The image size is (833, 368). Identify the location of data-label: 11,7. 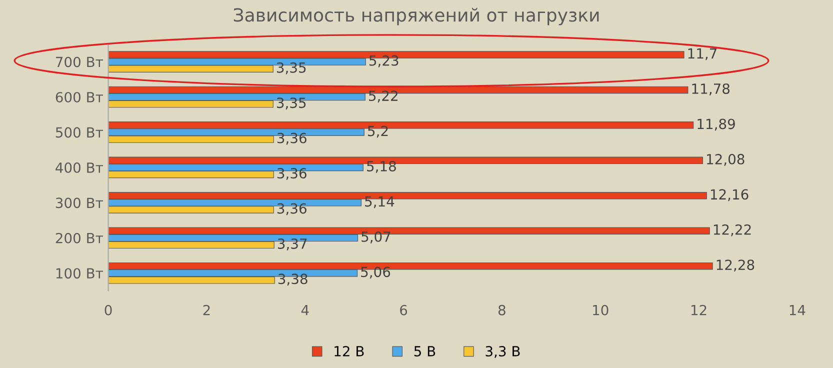
(702, 54).